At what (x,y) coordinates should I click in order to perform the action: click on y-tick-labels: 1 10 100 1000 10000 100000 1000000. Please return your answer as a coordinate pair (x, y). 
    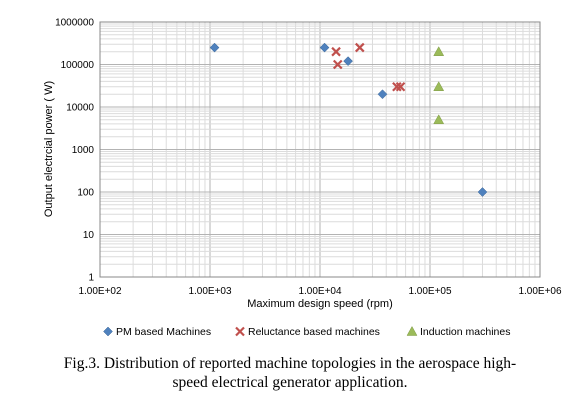
    Looking at the image, I should click on (74, 151).